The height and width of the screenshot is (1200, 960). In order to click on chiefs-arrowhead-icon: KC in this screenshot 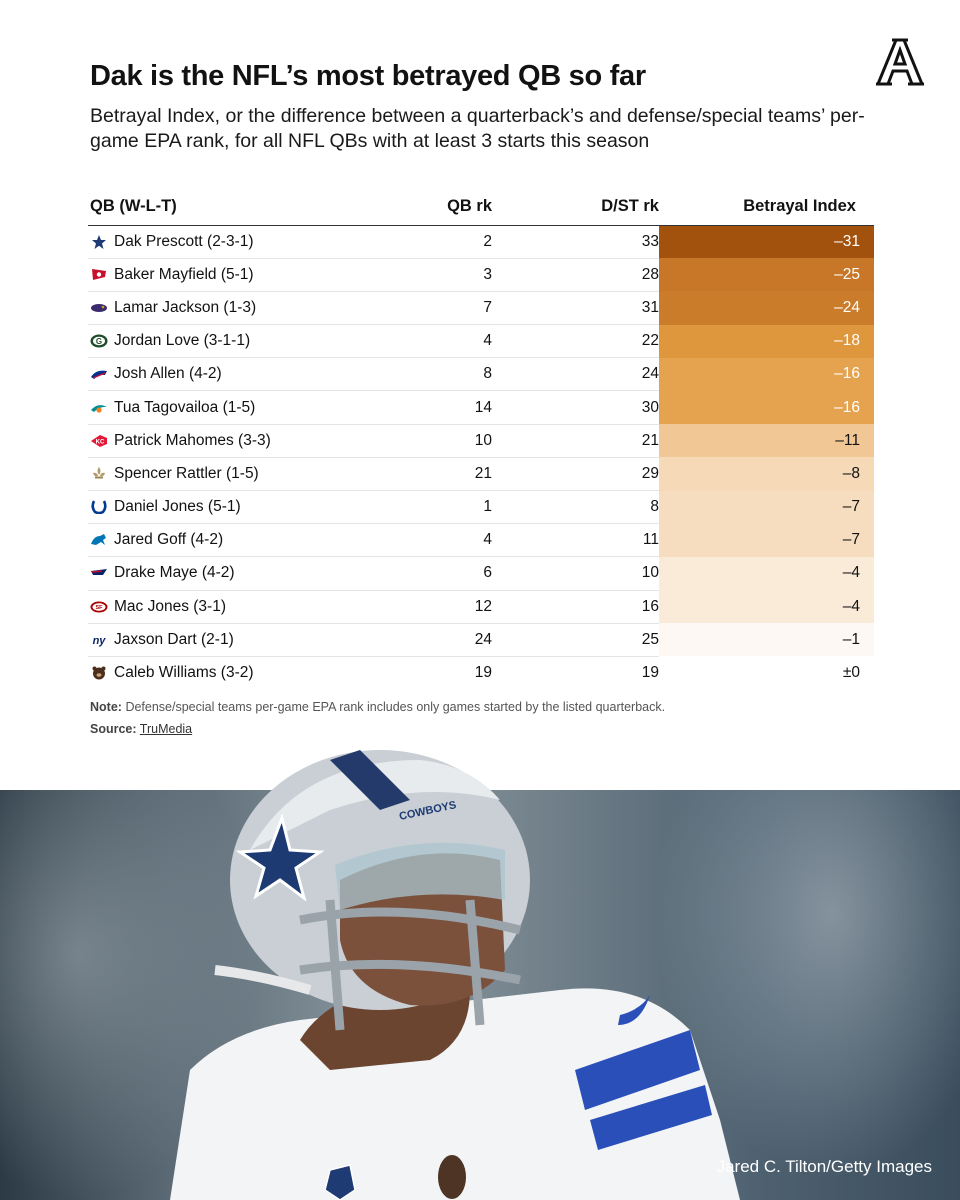, I will do `click(99, 441)`.